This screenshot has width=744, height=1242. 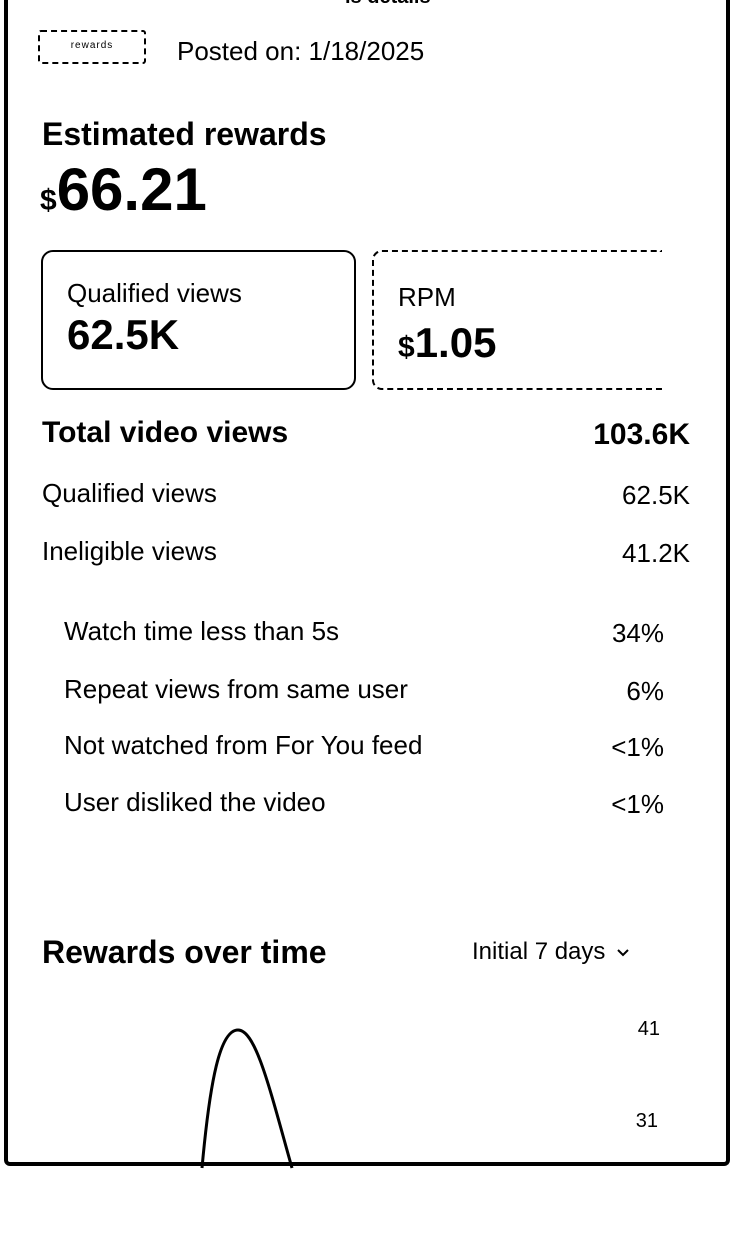 I want to click on qualified-views-card: Qualified views 62.5K, so click(x=198, y=320).